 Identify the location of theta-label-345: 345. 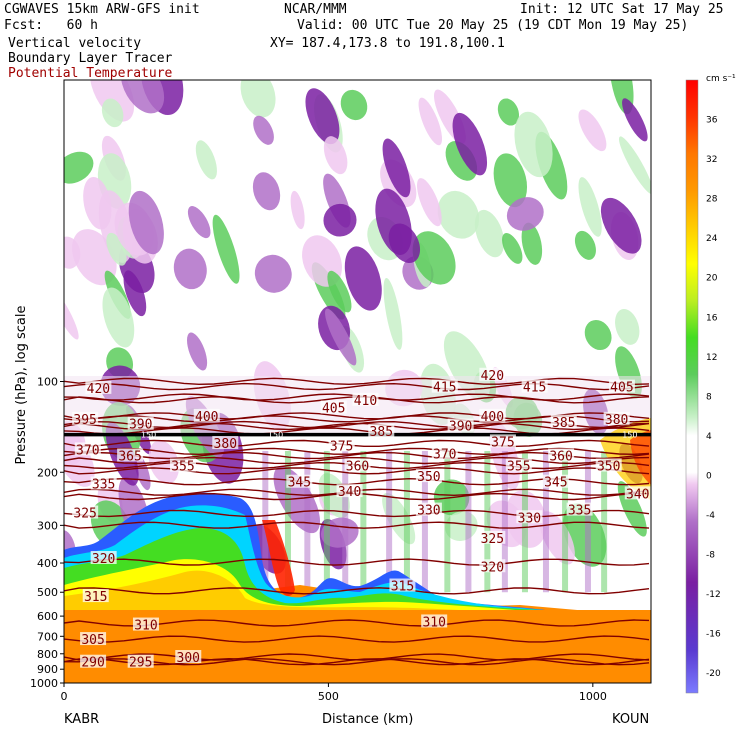
(299, 483).